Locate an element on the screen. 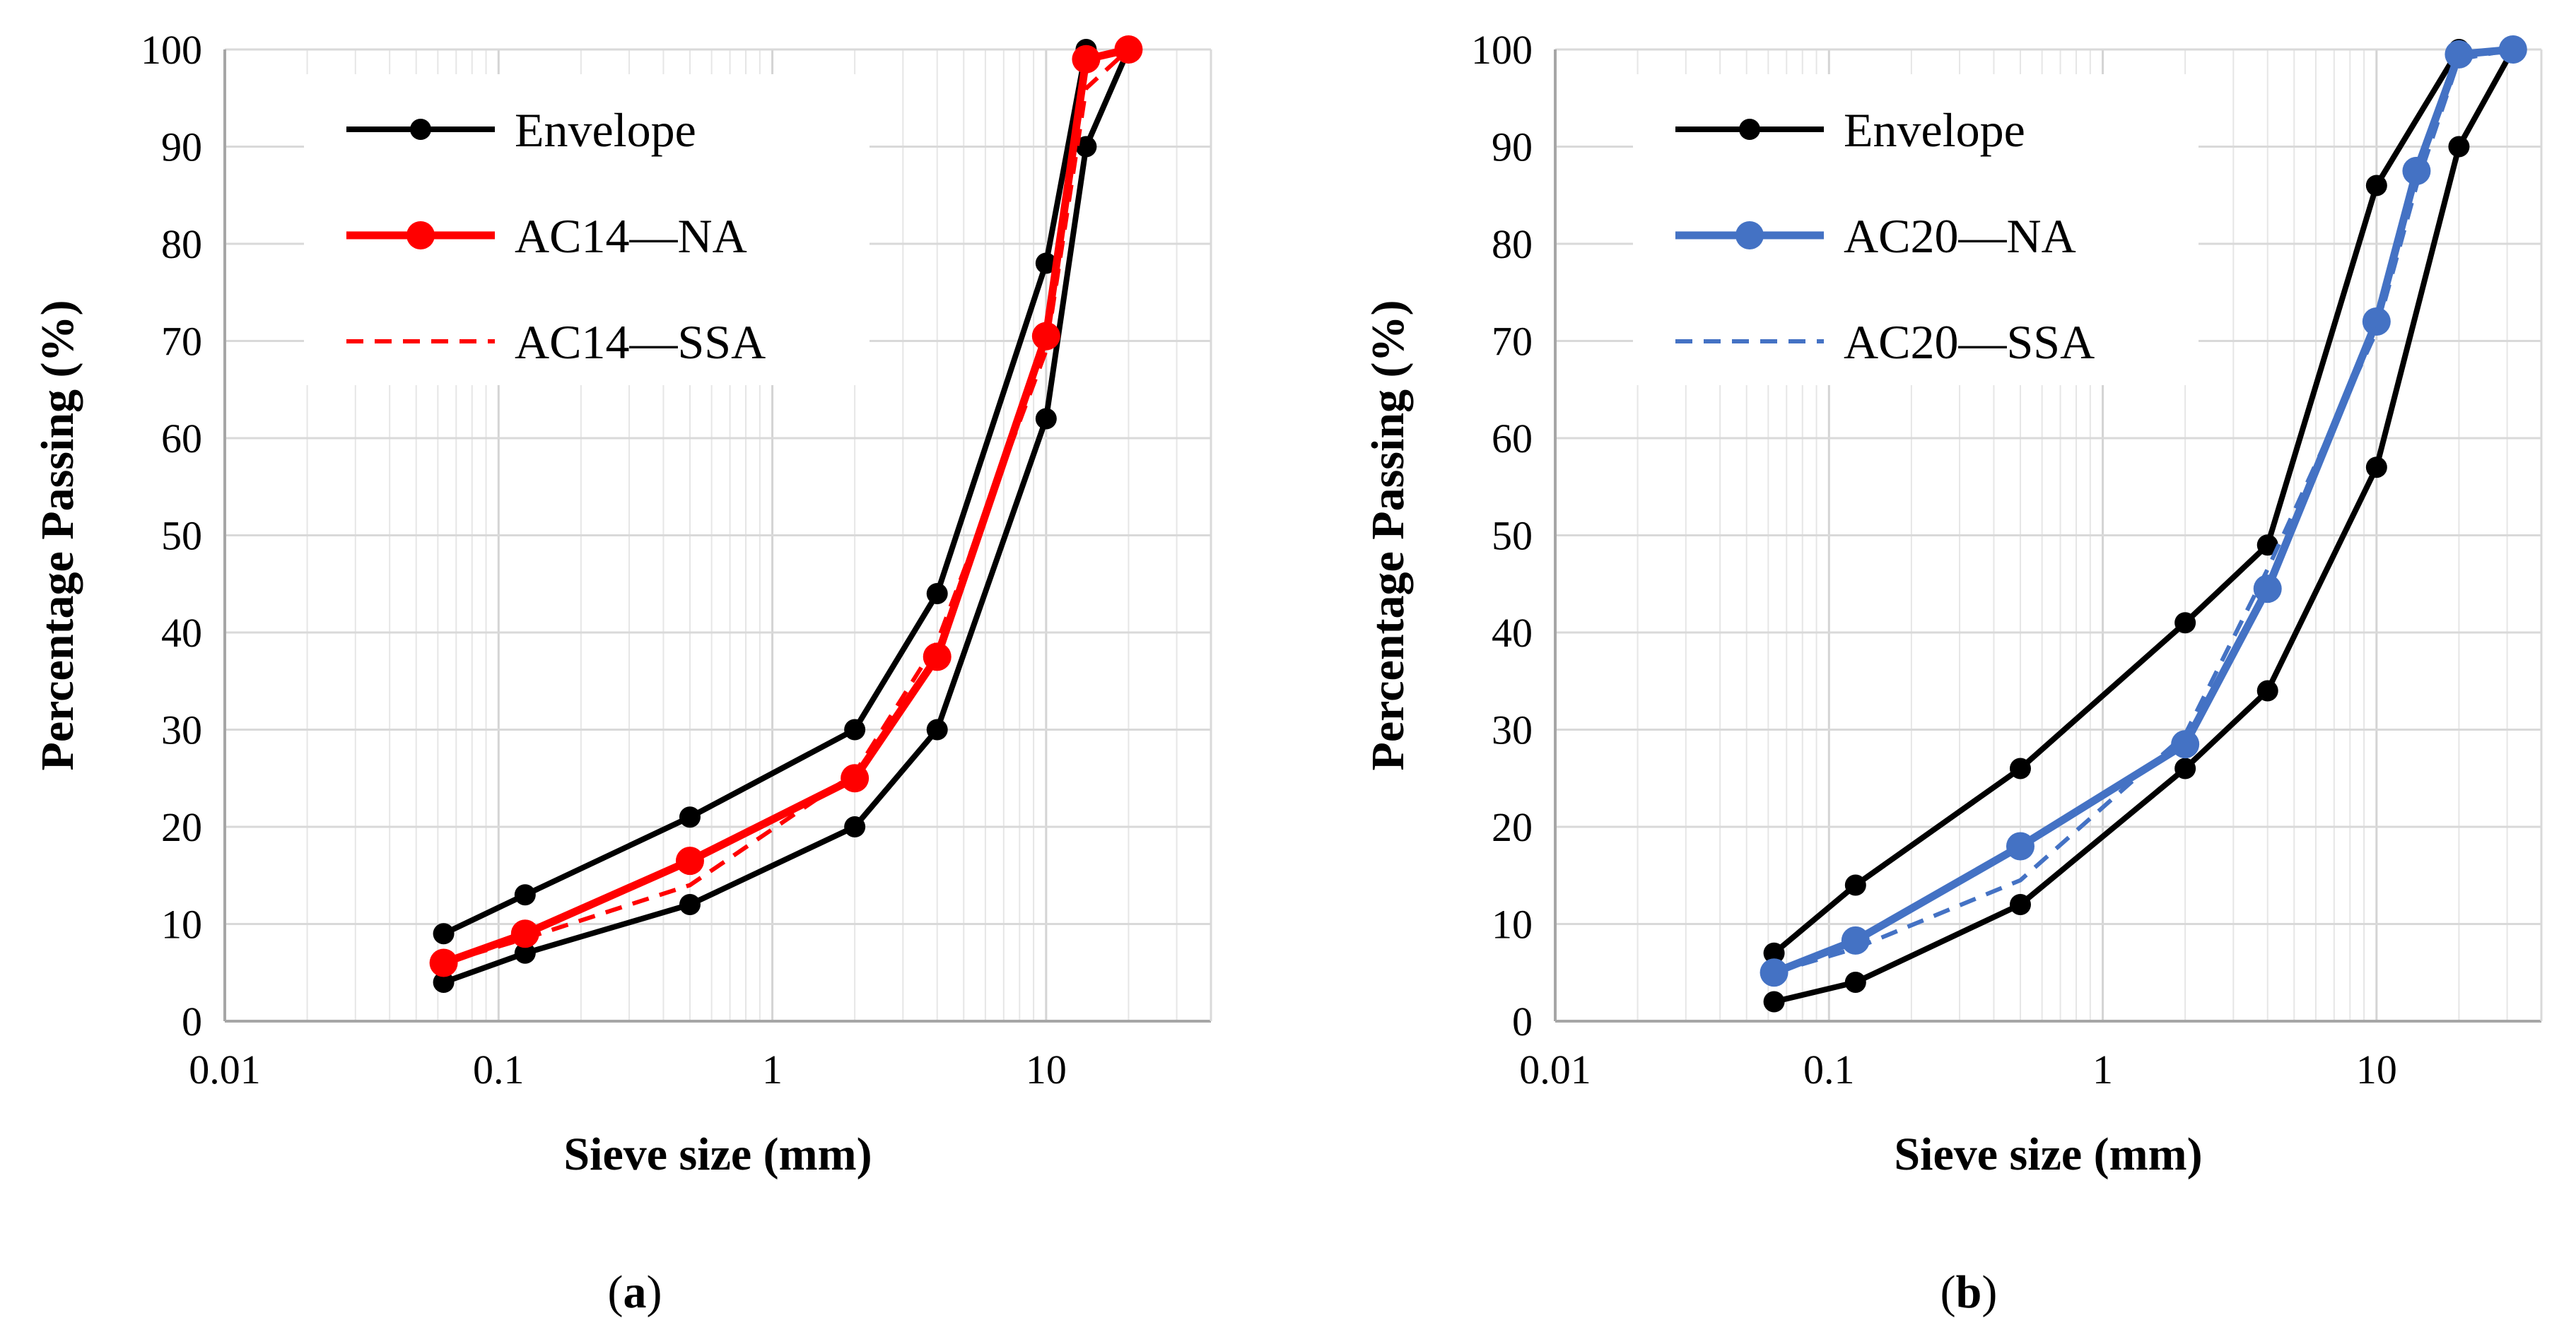 The image size is (2576, 1342). legend-label: AC14—SSA is located at coordinates (640, 342).